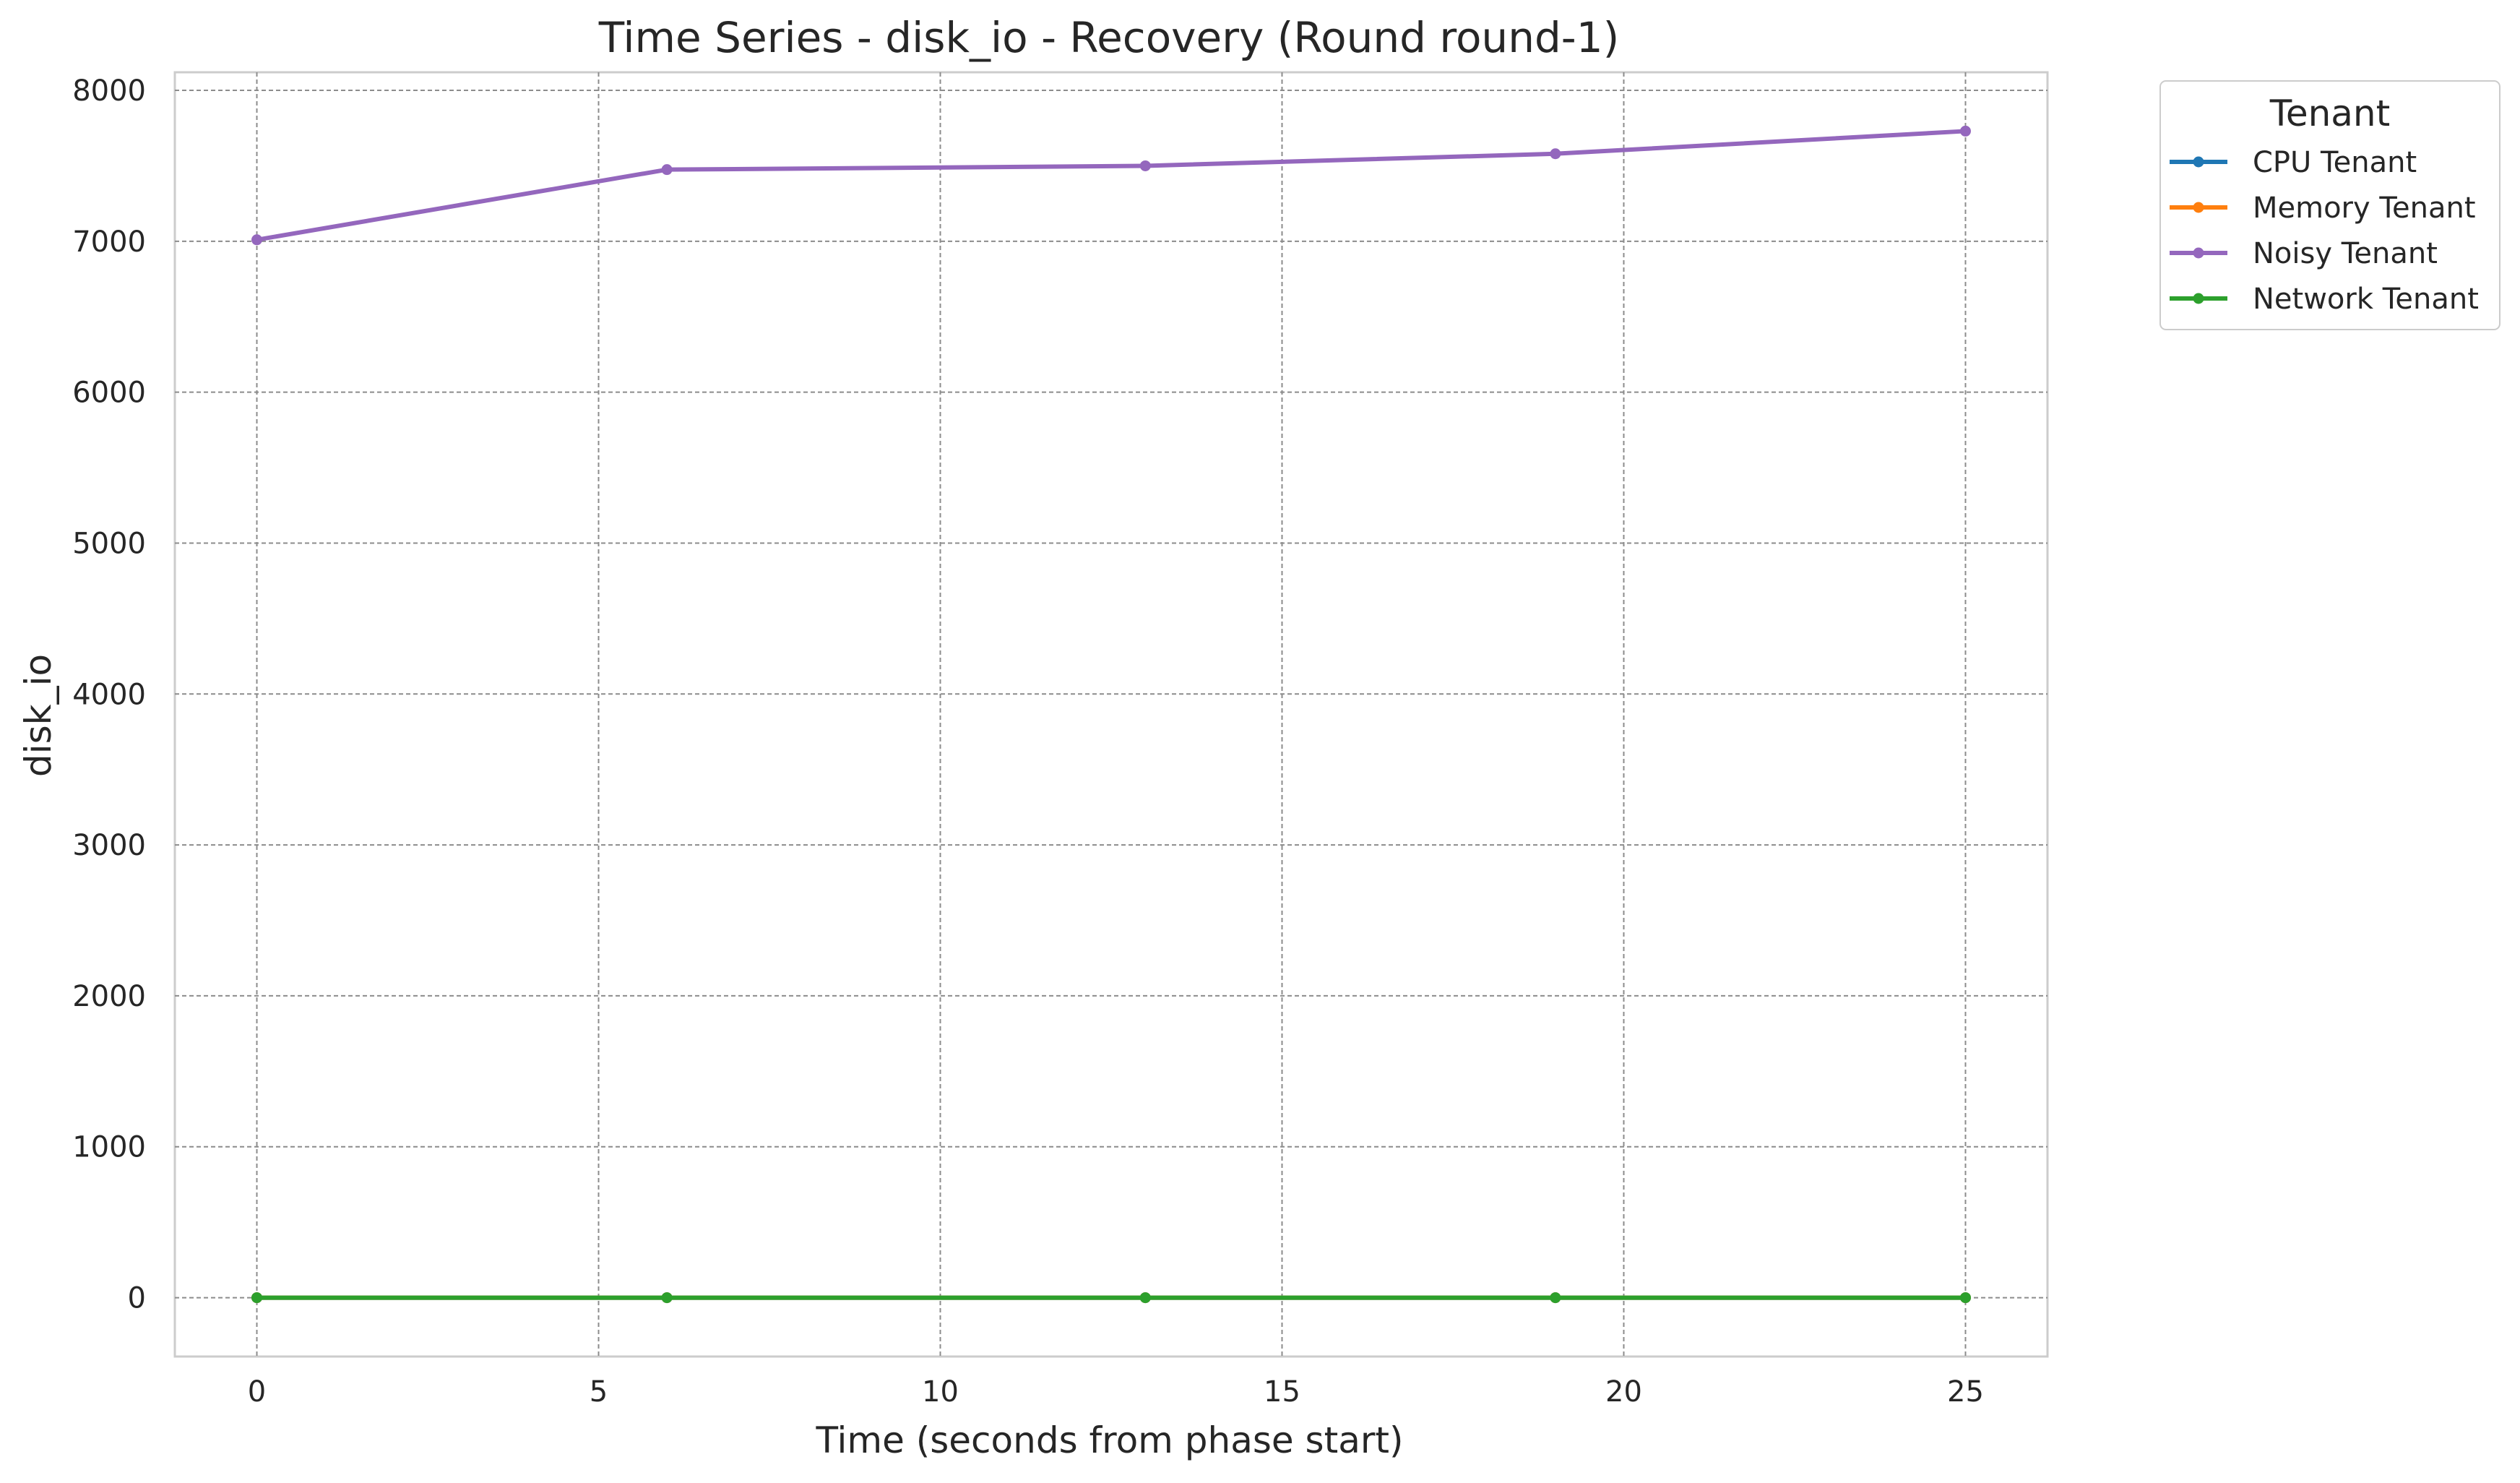 The height and width of the screenshot is (1483, 2520). What do you see at coordinates (1111, 1298) in the screenshot?
I see `series-network-tenant` at bounding box center [1111, 1298].